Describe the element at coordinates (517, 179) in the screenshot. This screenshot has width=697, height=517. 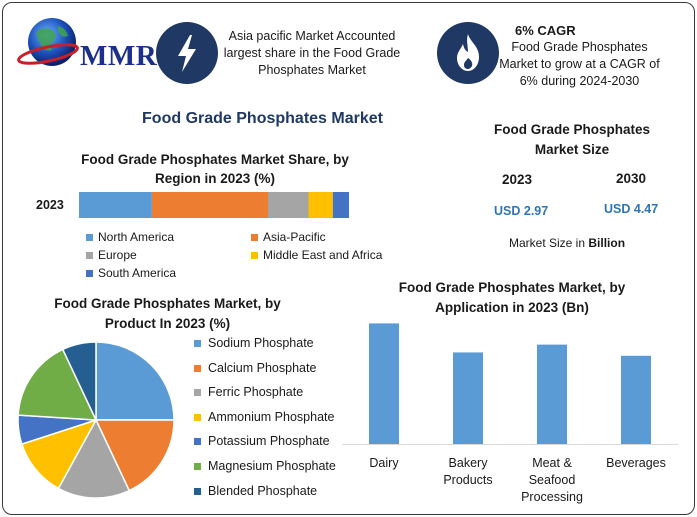
I see `market-size-year-2023: 2023` at that location.